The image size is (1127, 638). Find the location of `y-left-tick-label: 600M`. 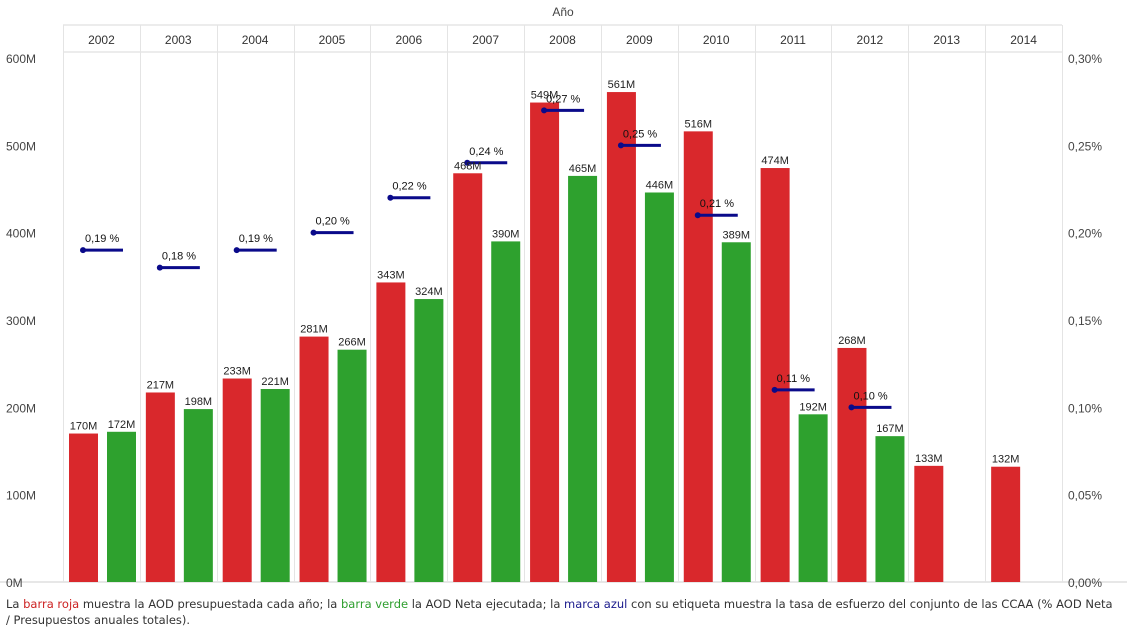

y-left-tick-label: 600M is located at coordinates (21, 59).